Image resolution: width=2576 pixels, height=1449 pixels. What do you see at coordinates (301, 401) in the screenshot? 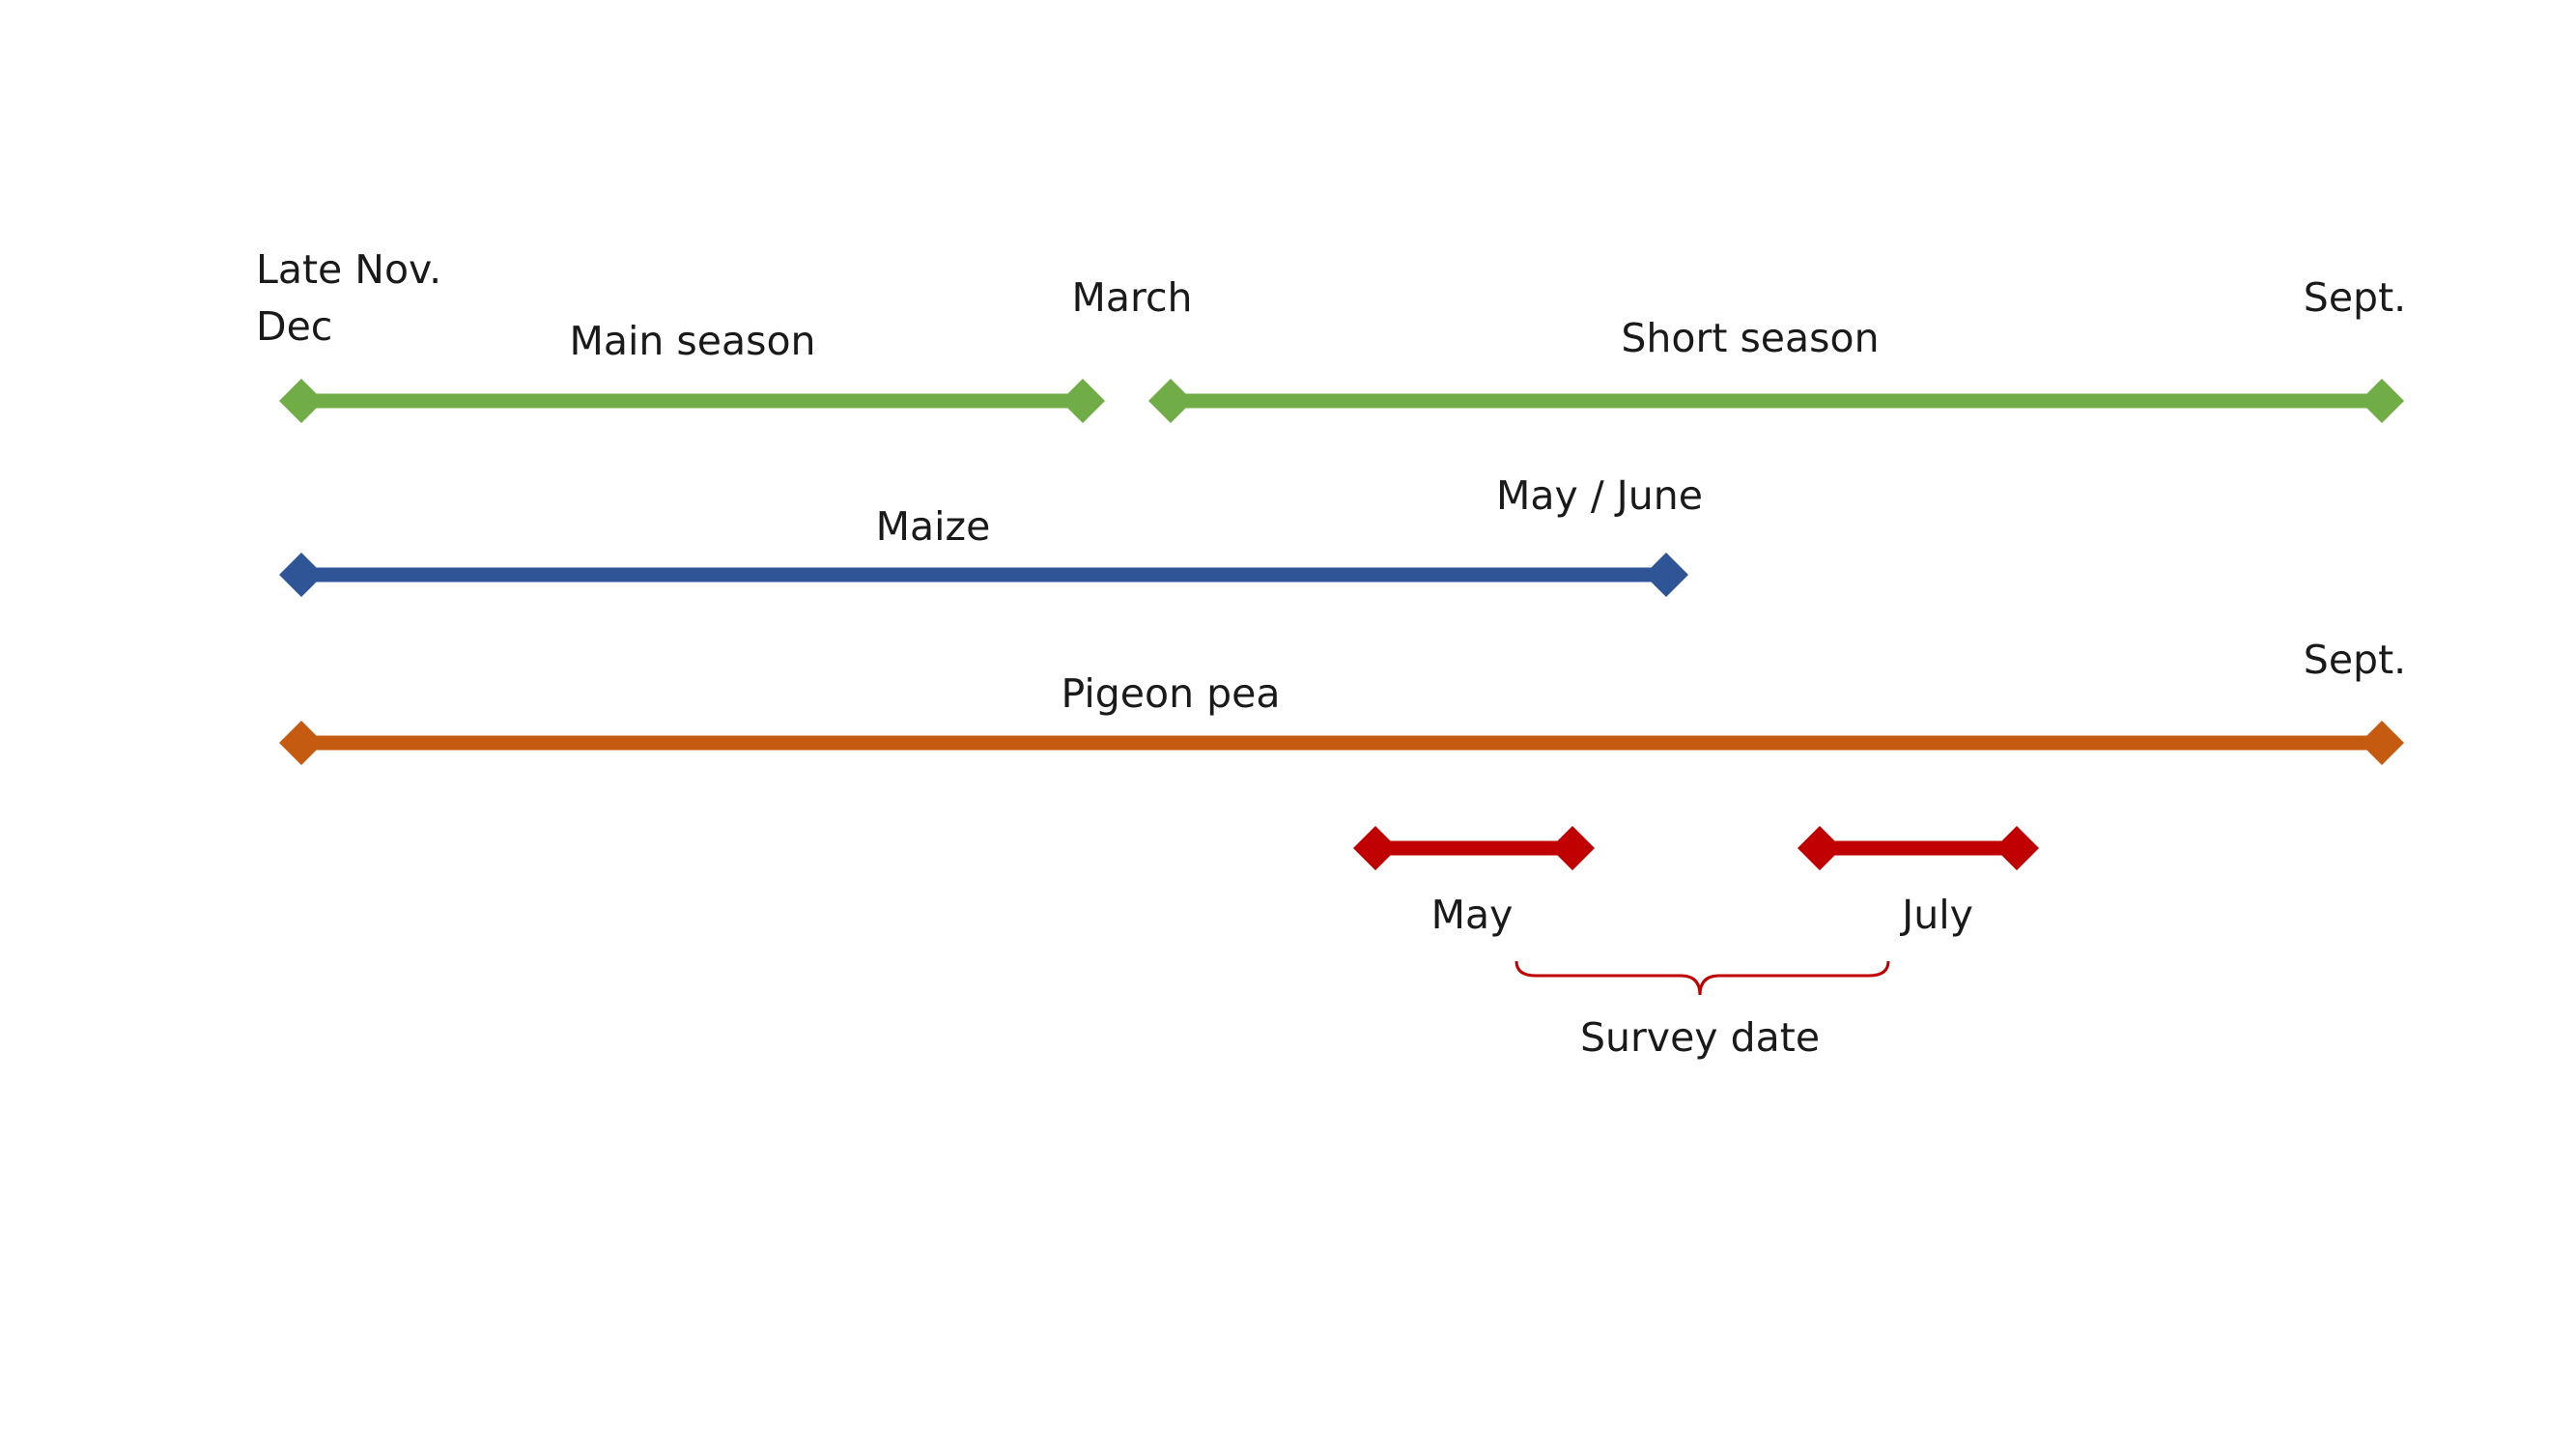
I see `main-season-start-diamond` at bounding box center [301, 401].